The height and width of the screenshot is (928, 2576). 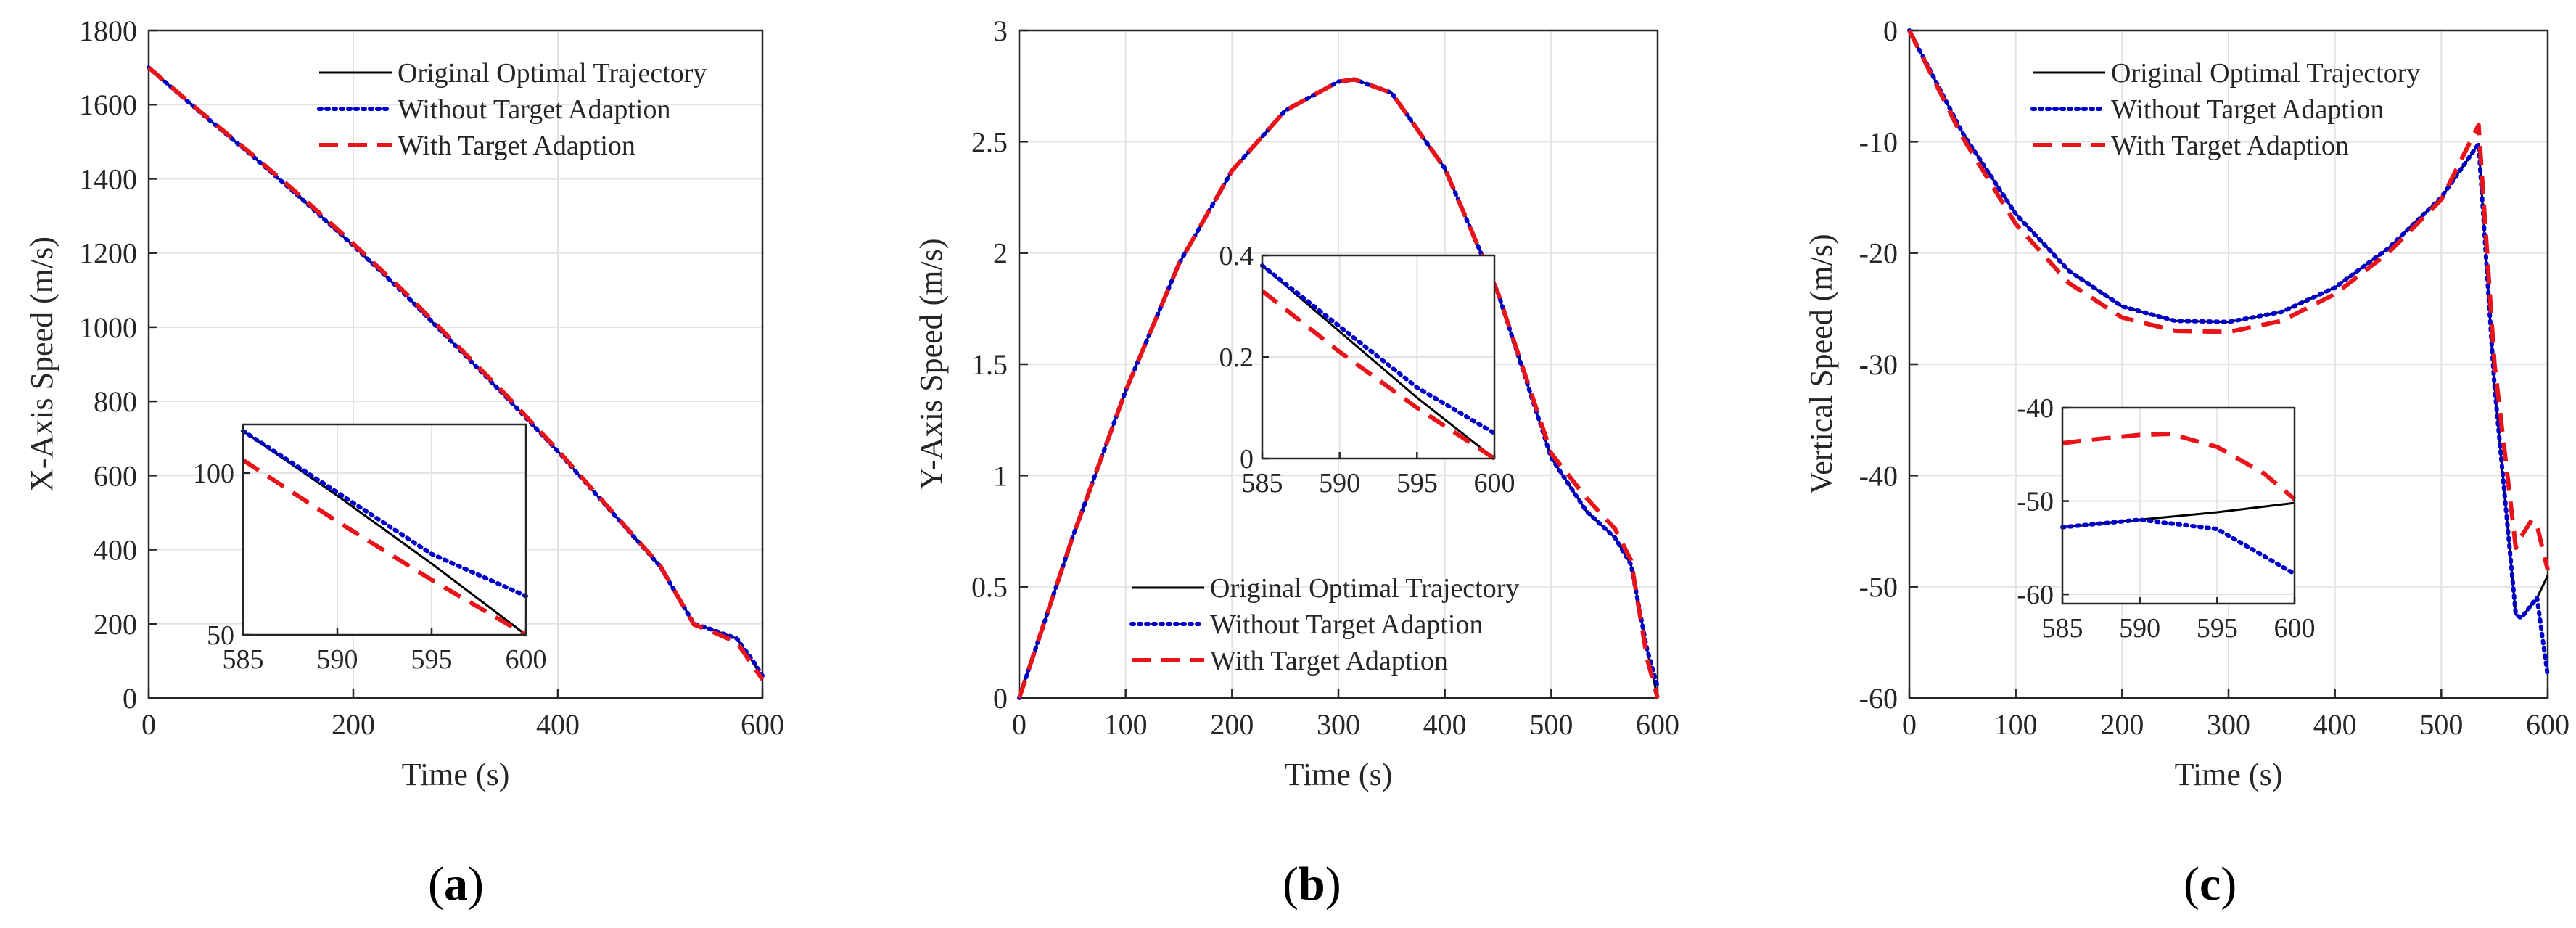 What do you see at coordinates (1878, 475) in the screenshot?
I see `y-tick-label: -40` at bounding box center [1878, 475].